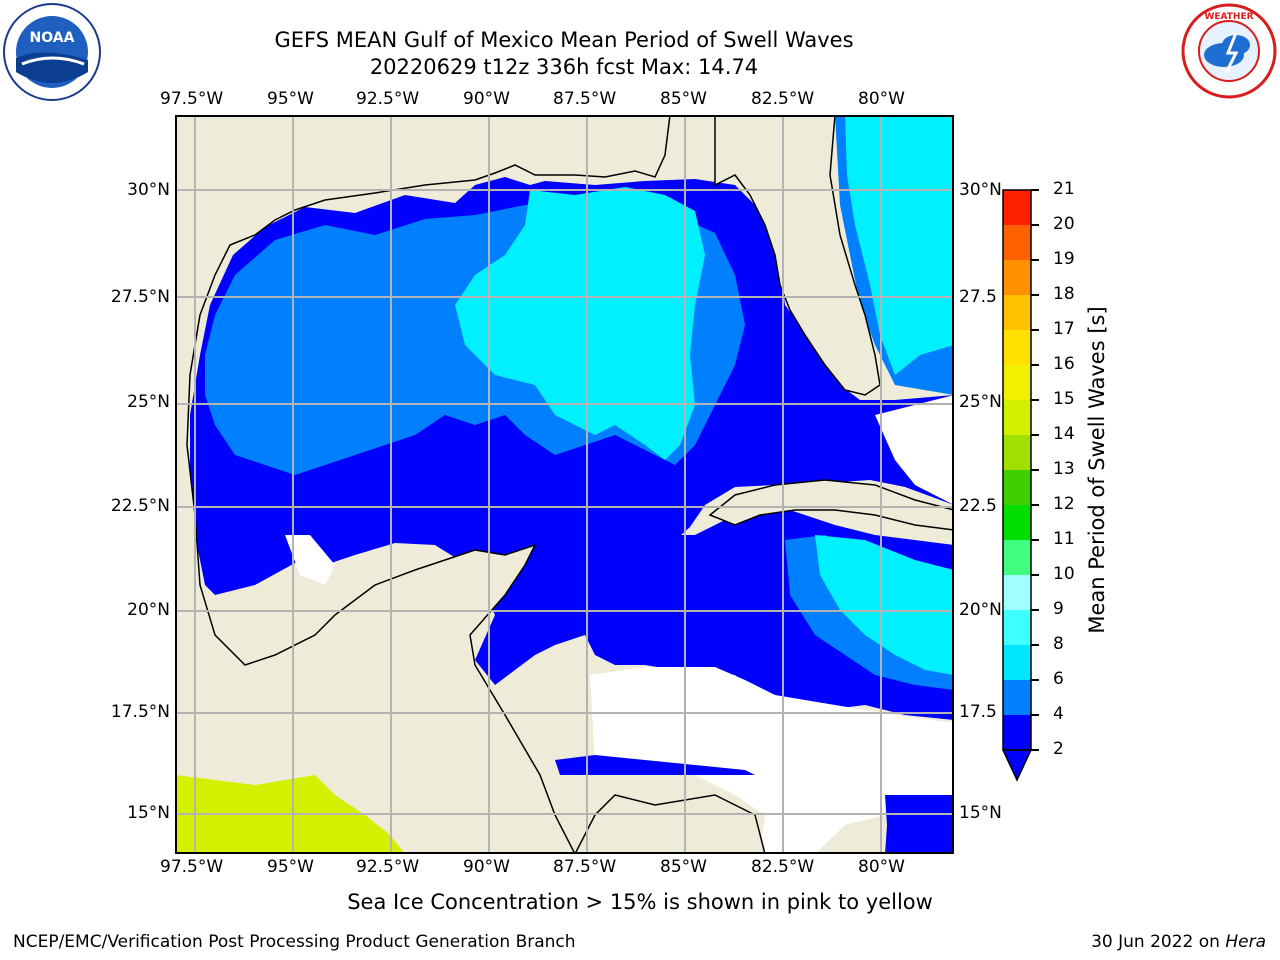  I want to click on colorbar, so click(1020, 484).